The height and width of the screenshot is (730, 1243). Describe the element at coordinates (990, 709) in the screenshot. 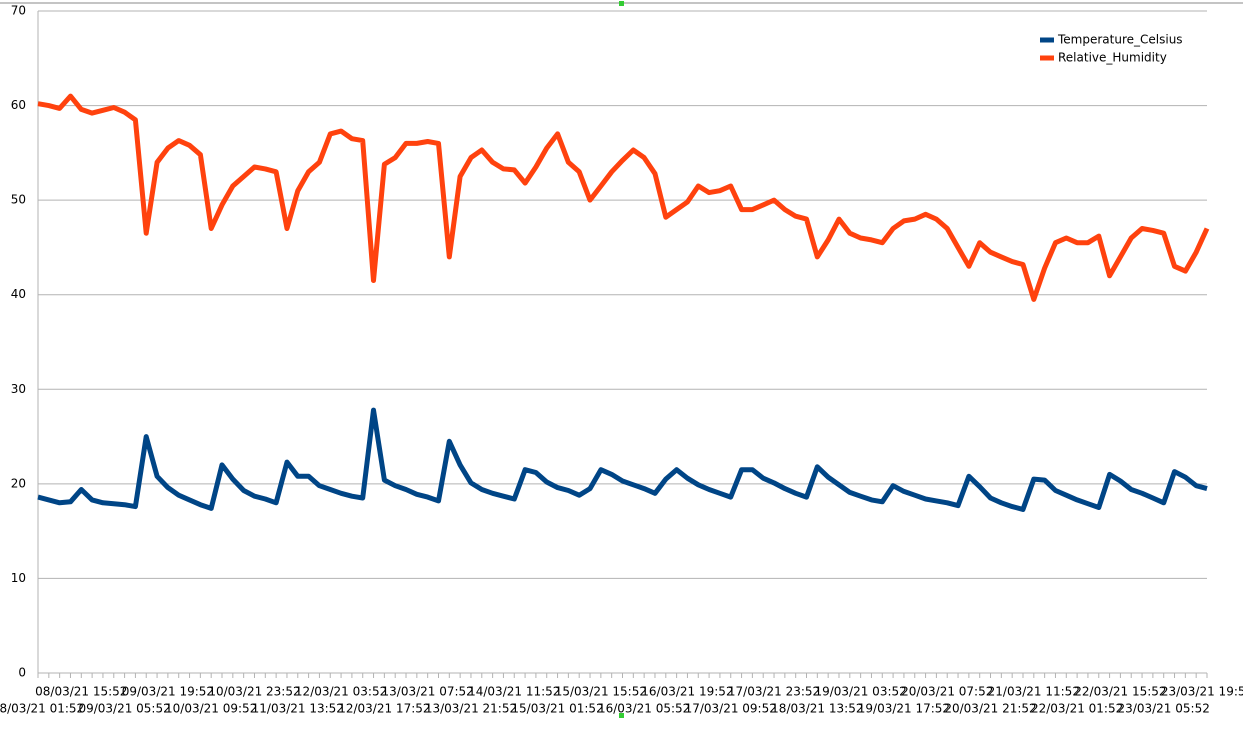

I see `x-tick-label: 20/03/21 21:52` at that location.